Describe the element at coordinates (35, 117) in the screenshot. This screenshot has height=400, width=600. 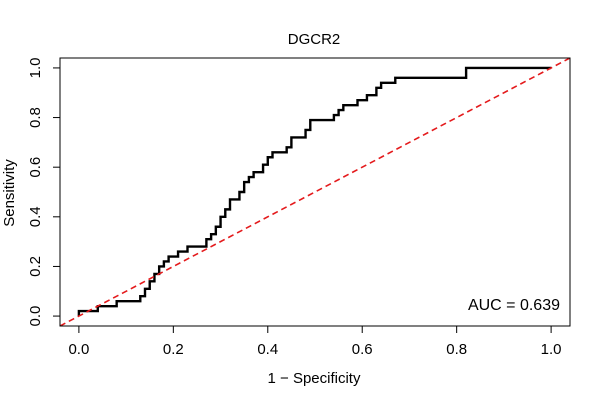
I see `y-tick-label: 0.8` at that location.